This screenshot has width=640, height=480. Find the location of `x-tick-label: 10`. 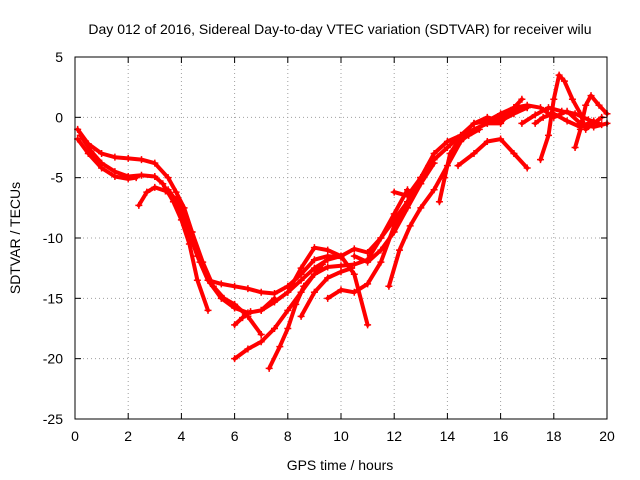

x-tick-label: 10 is located at coordinates (341, 436).